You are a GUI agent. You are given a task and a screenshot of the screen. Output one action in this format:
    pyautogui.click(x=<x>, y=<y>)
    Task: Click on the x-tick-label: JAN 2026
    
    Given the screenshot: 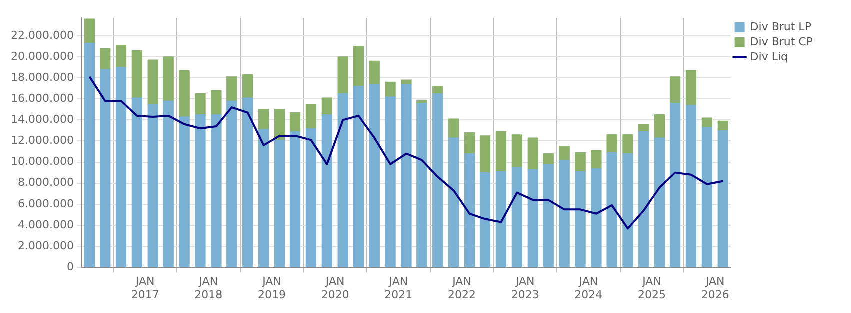 What is the action you would take?
    pyautogui.click(x=715, y=288)
    